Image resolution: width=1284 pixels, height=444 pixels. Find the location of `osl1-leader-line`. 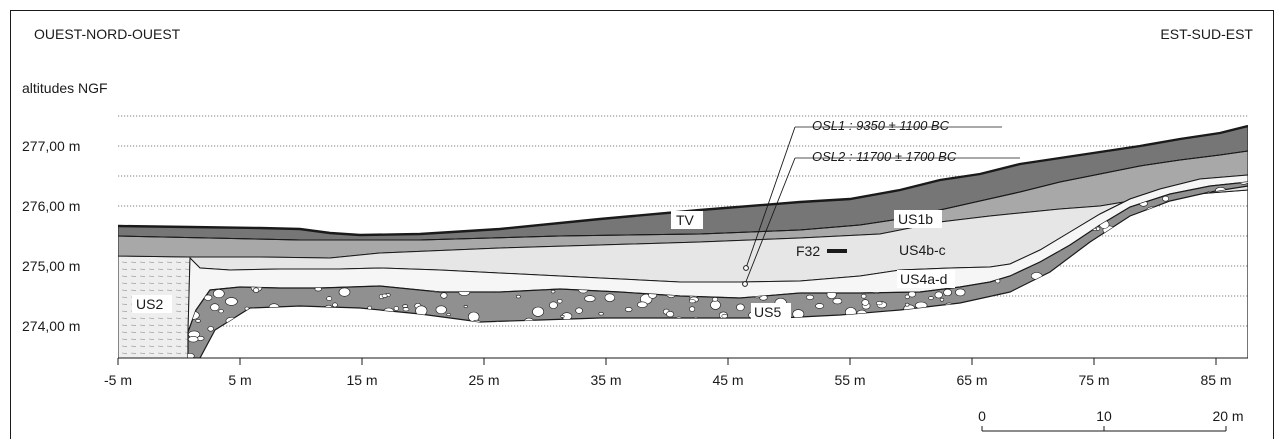

osl1-leader-line is located at coordinates (770, 197).